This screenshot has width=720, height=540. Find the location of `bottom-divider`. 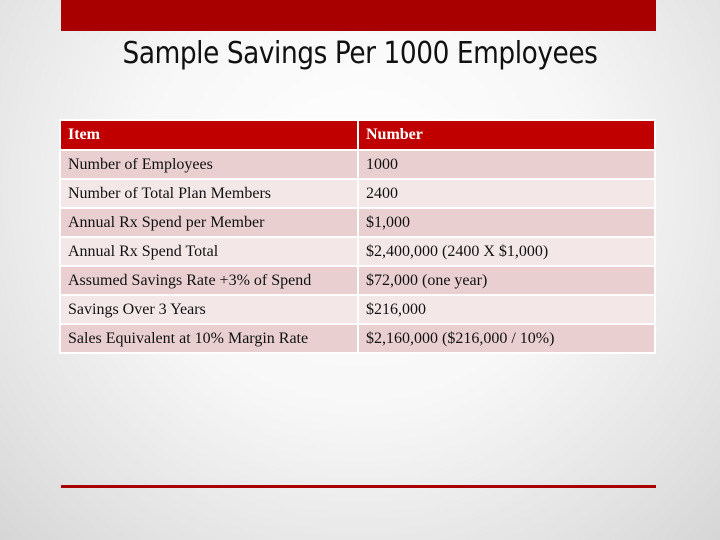

bottom-divider is located at coordinates (358, 486).